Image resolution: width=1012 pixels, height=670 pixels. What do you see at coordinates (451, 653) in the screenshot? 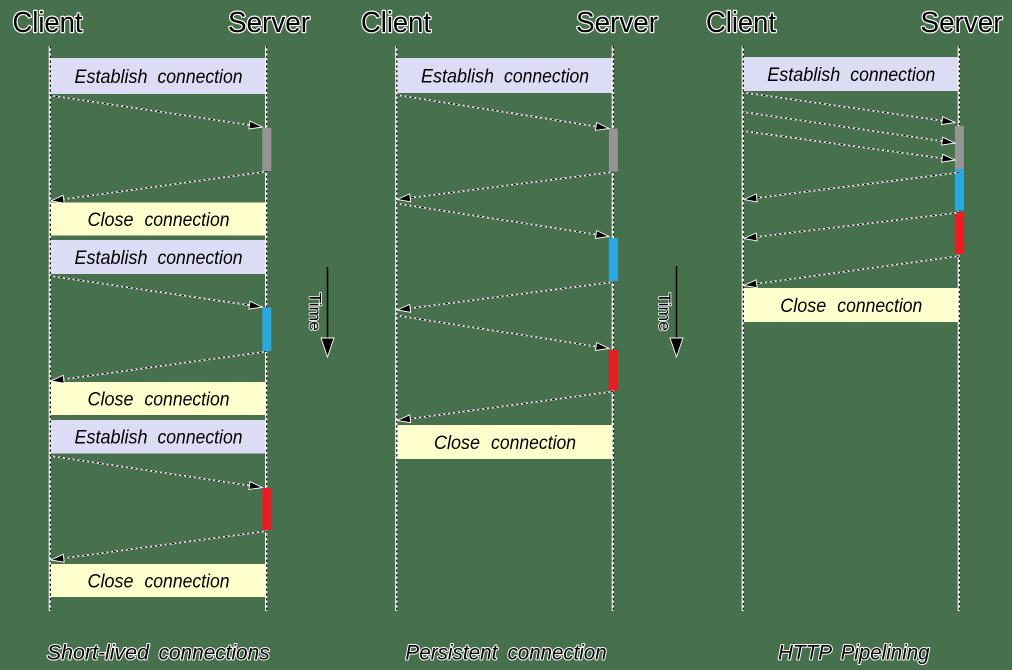
I see `svg-text: Persistent` at bounding box center [451, 653].